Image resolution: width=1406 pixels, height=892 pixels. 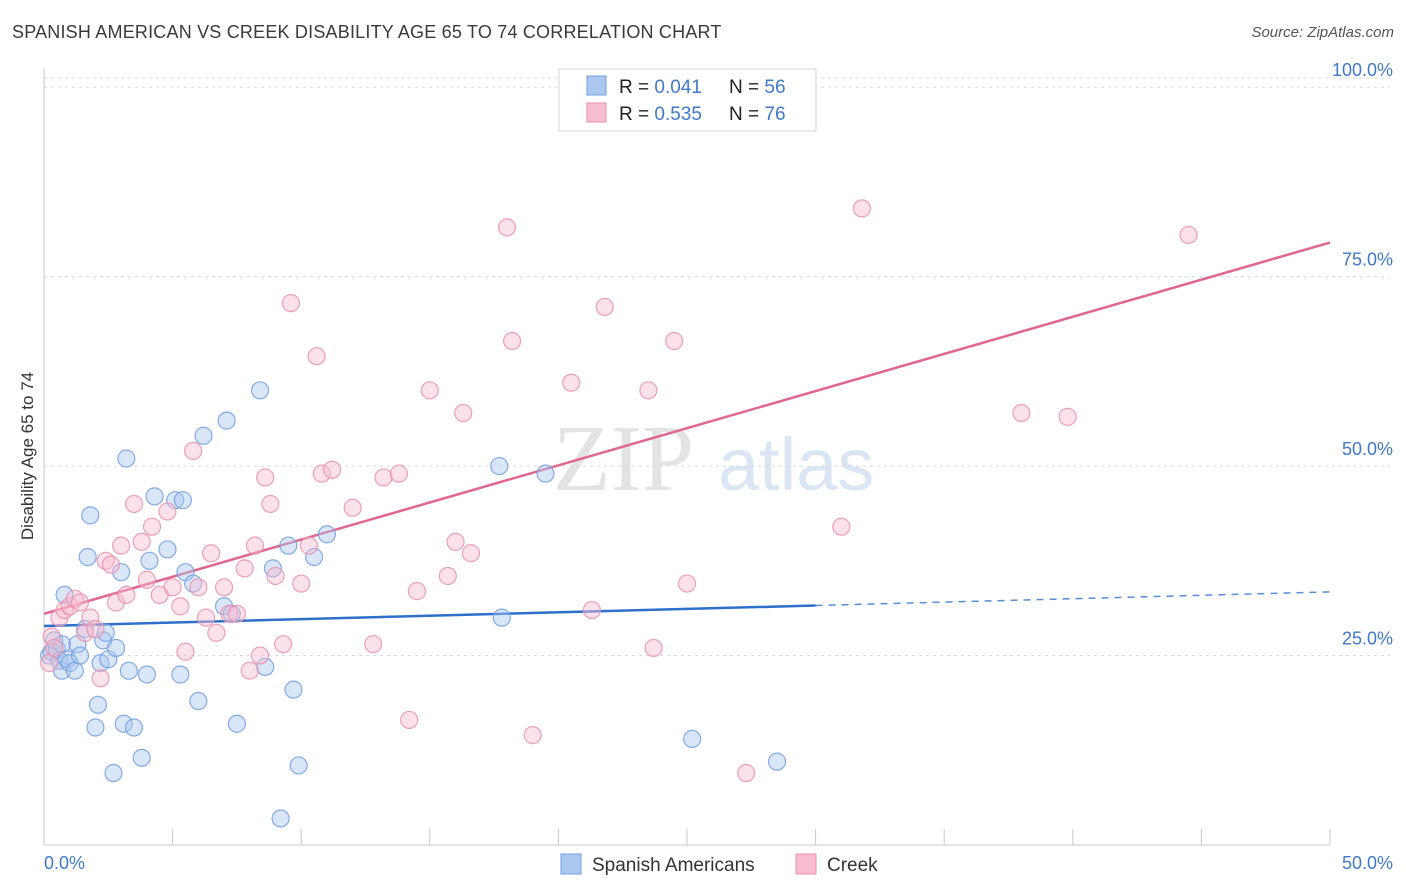 I want to click on svg-text: N = 76, so click(x=757, y=114).